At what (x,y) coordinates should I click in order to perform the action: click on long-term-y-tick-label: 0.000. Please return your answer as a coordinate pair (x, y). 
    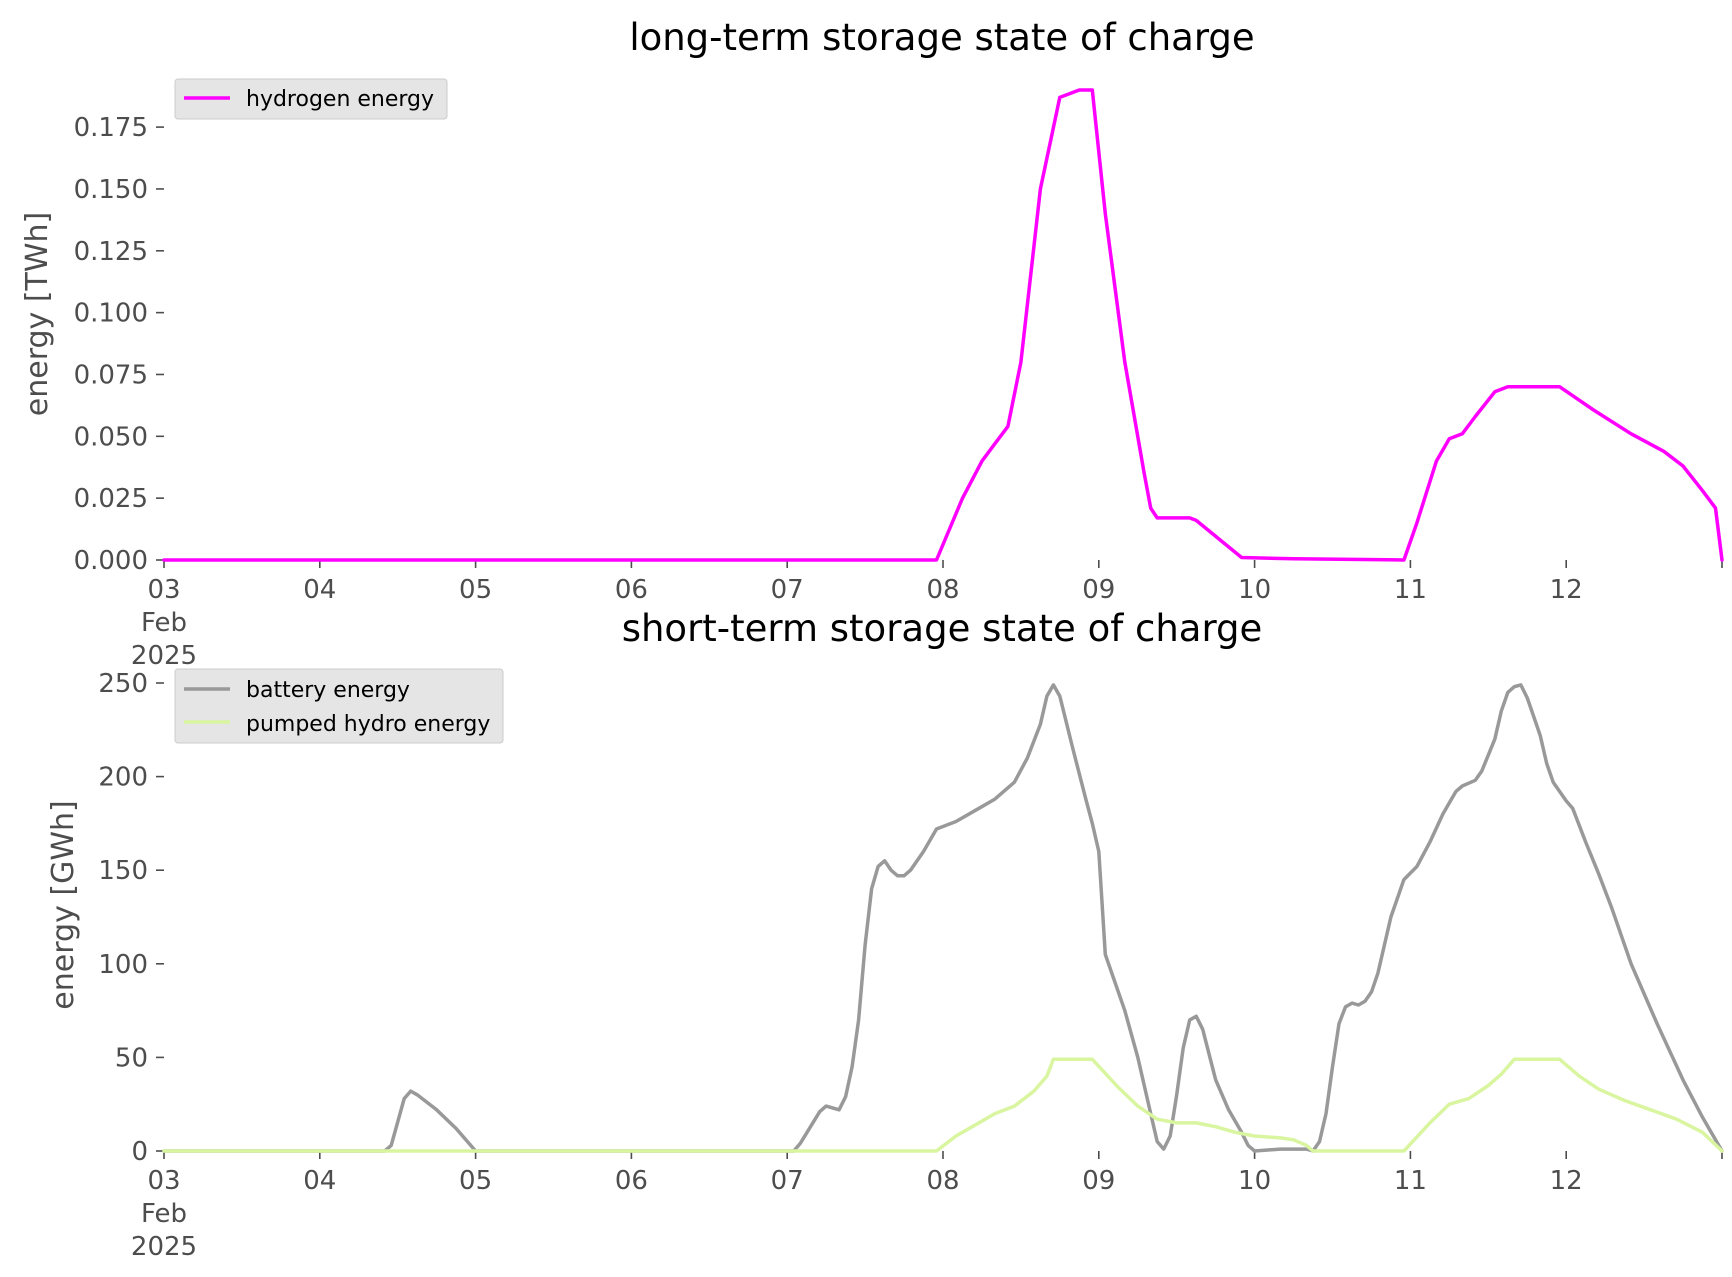
    Looking at the image, I should click on (111, 561).